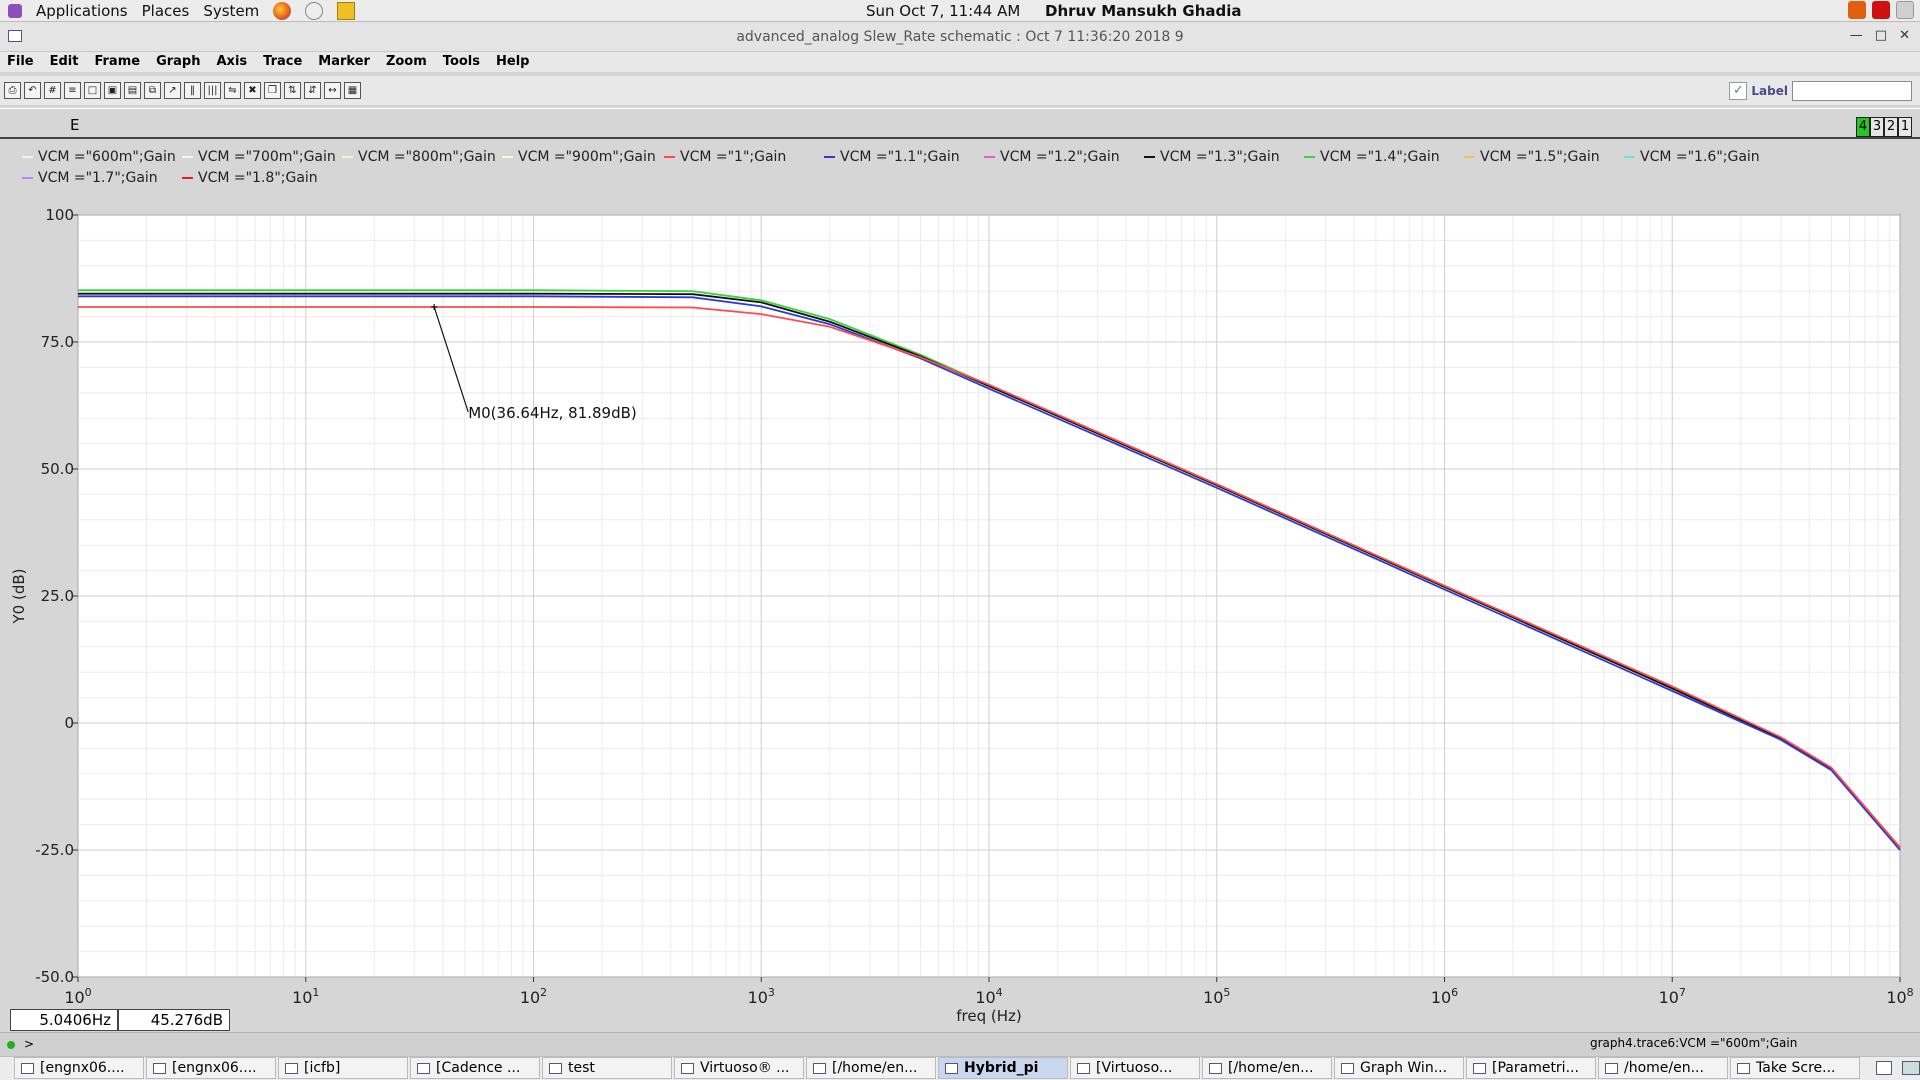  Describe the element at coordinates (579, 157) in the screenshot. I see `legend-item: VCM ="900m";Gain` at that location.